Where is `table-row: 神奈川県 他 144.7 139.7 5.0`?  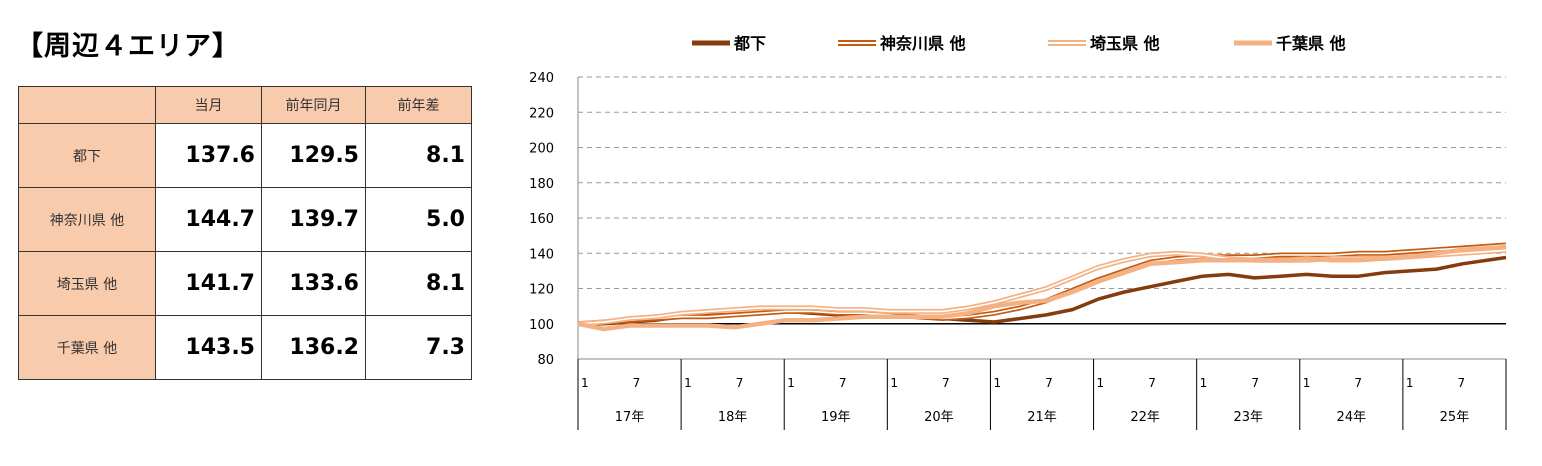
table-row: 神奈川県 他 144.7 139.7 5.0 is located at coordinates (245, 219).